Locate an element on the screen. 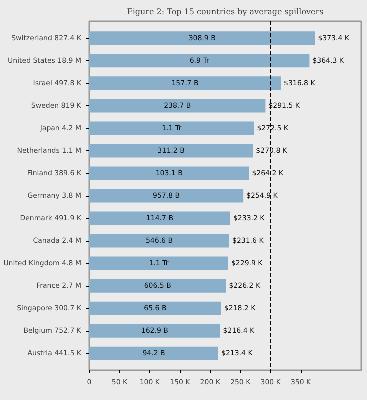  chart-title: Figure 2: Top 15 countries by average spillovers is located at coordinates (225, 12).